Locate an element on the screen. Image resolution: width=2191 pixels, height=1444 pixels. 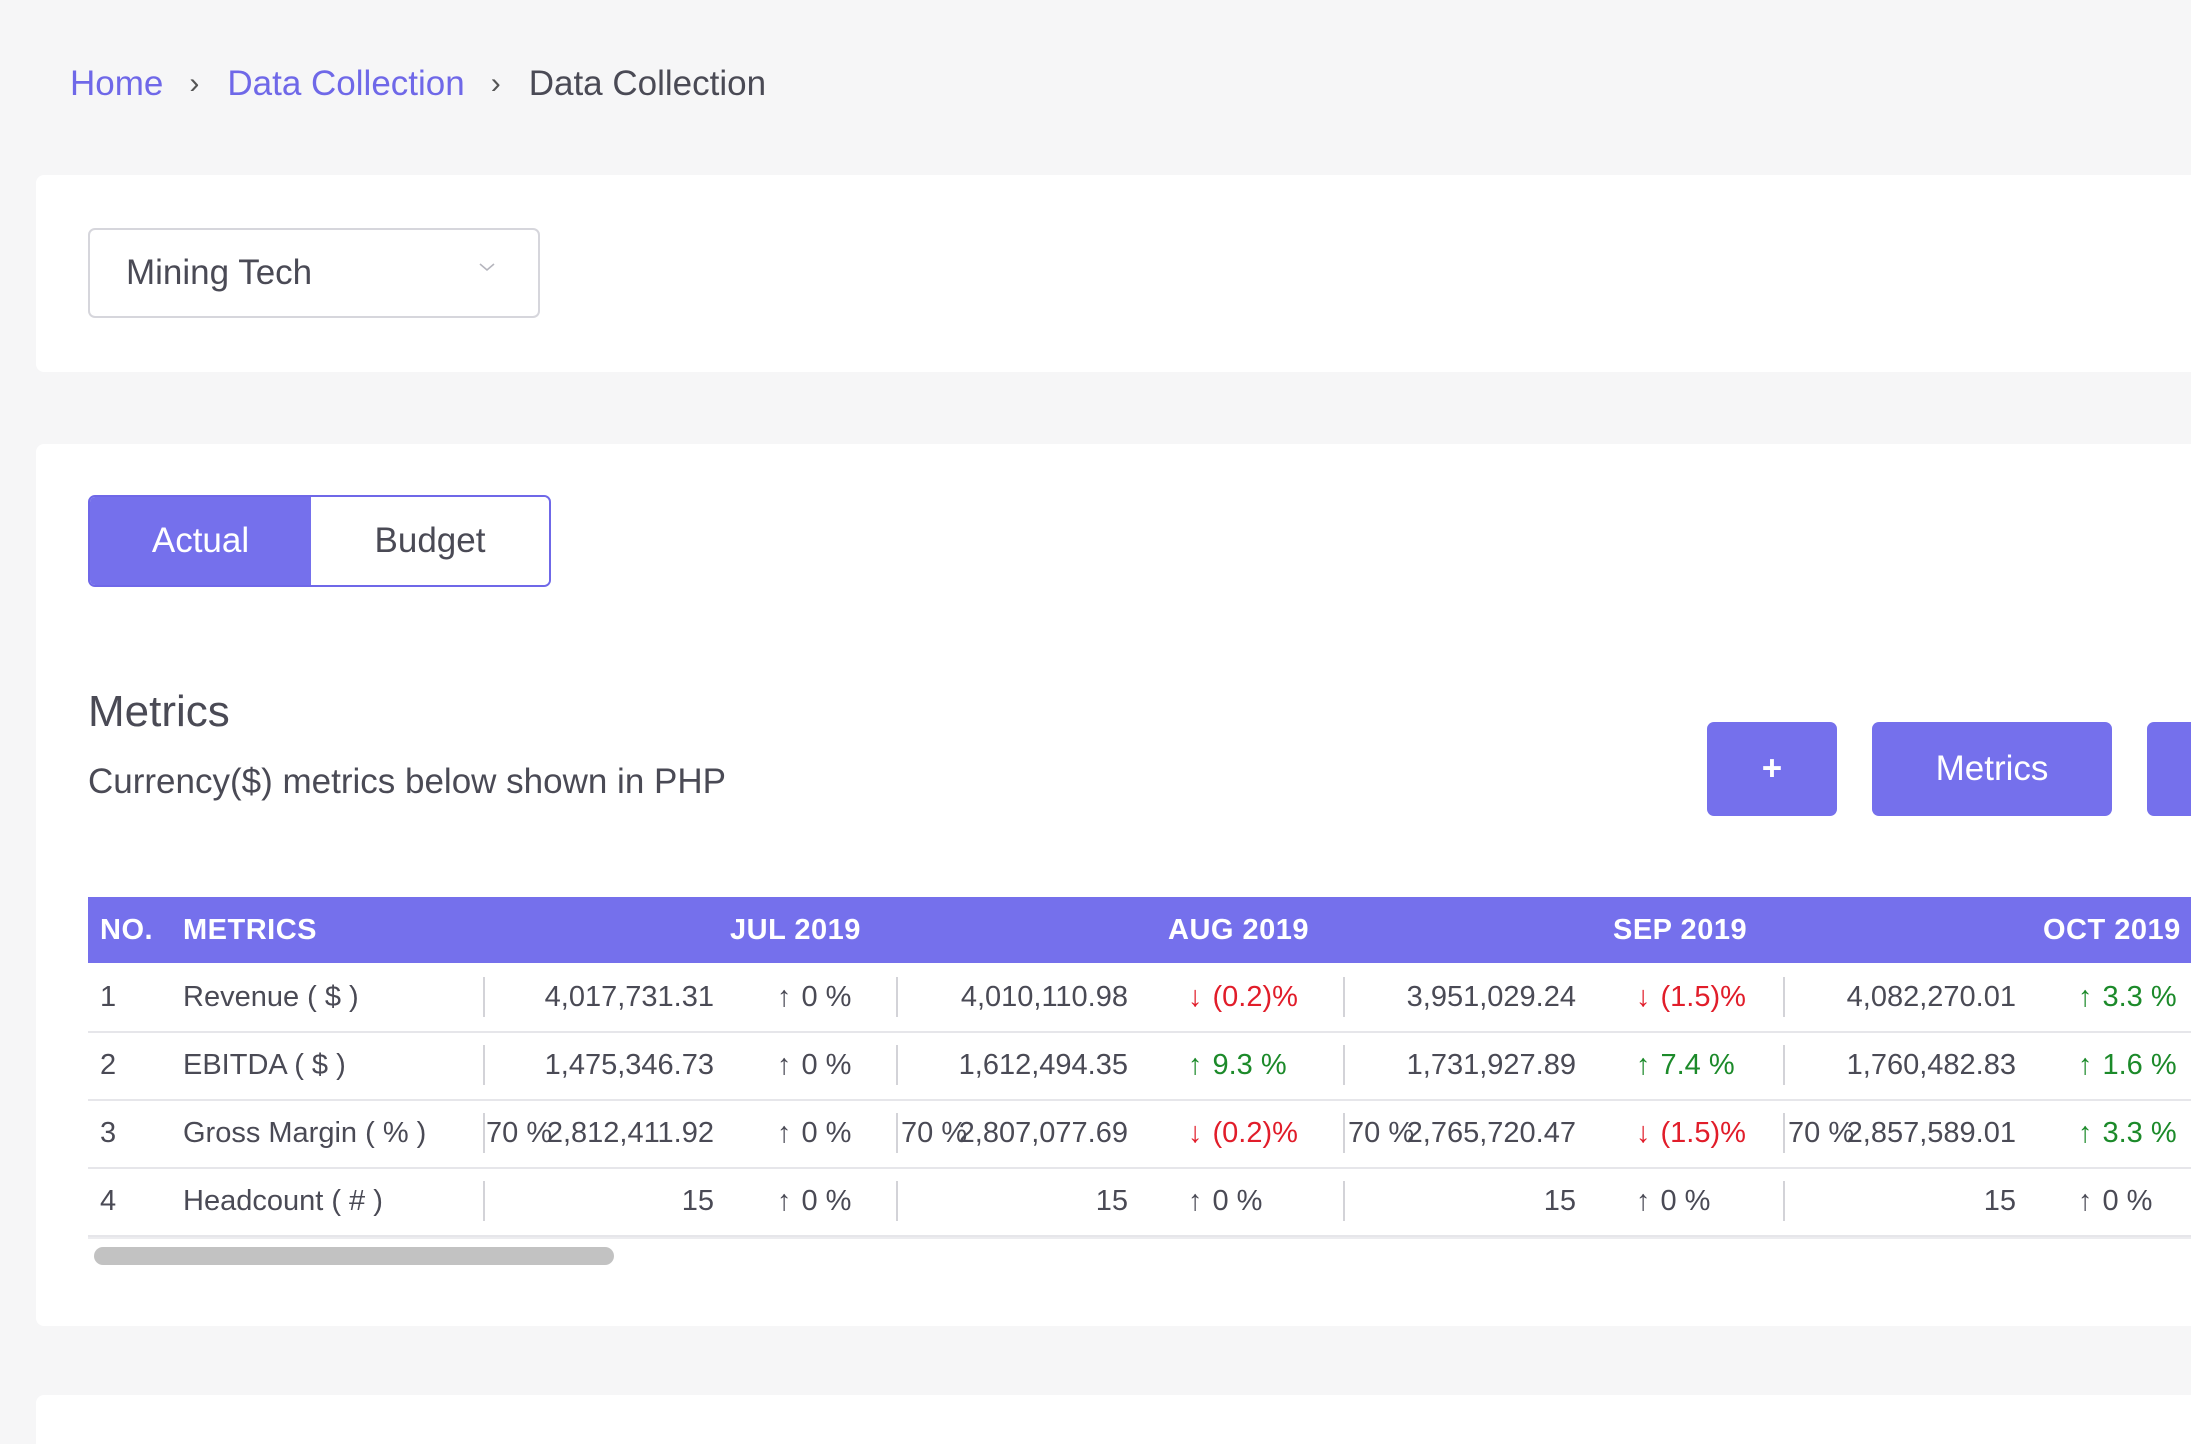
toggle-budget: Budget is located at coordinates (430, 541).